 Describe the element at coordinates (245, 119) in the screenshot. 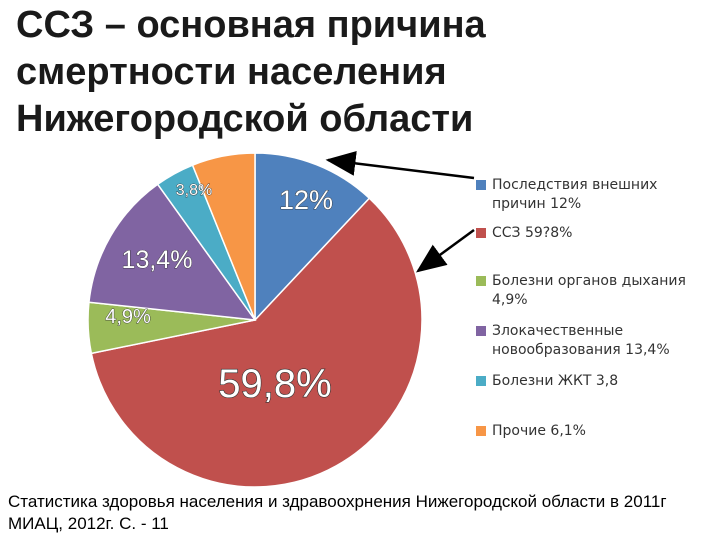

I see `title-line-3: Нижегородской области` at that location.